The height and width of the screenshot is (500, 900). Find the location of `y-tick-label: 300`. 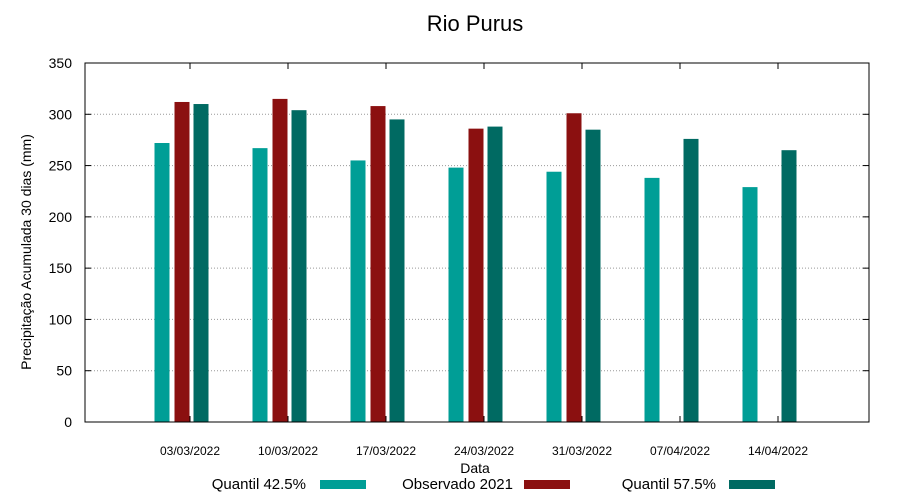

y-tick-label: 300 is located at coordinates (61, 114).